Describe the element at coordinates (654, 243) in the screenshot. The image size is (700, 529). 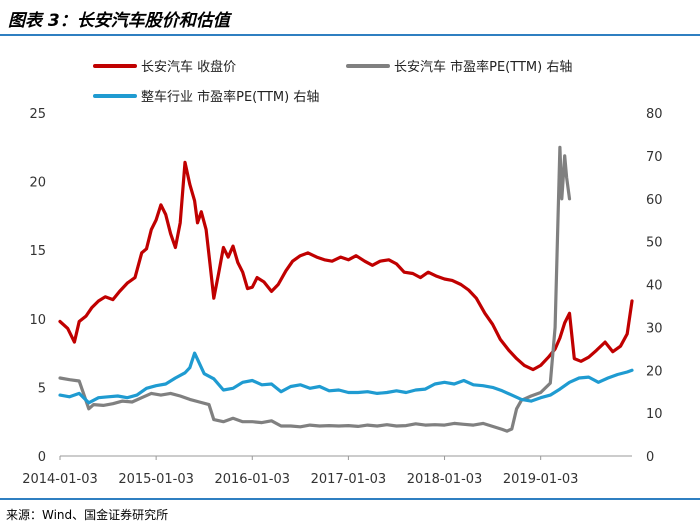
I see `y-right-tick-label: 50` at that location.